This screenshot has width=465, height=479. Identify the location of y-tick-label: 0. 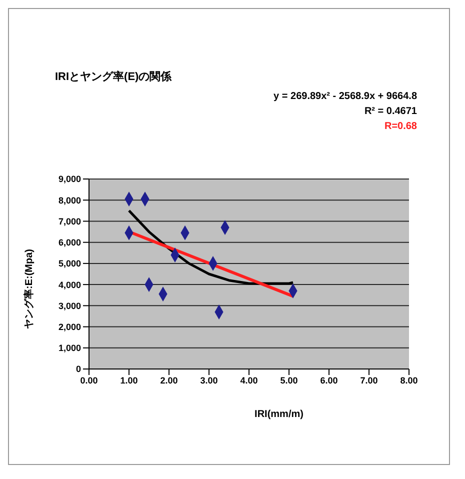
(78, 369).